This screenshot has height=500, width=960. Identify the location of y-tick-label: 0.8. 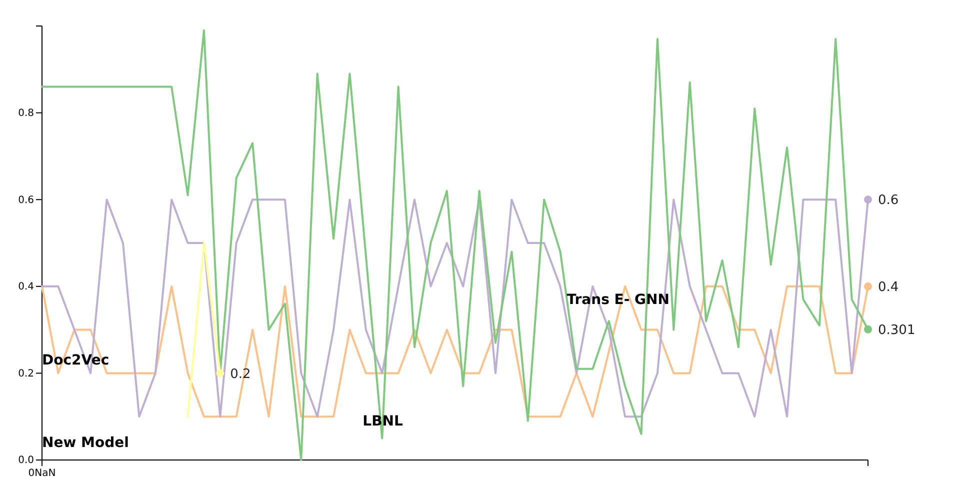
(26, 113).